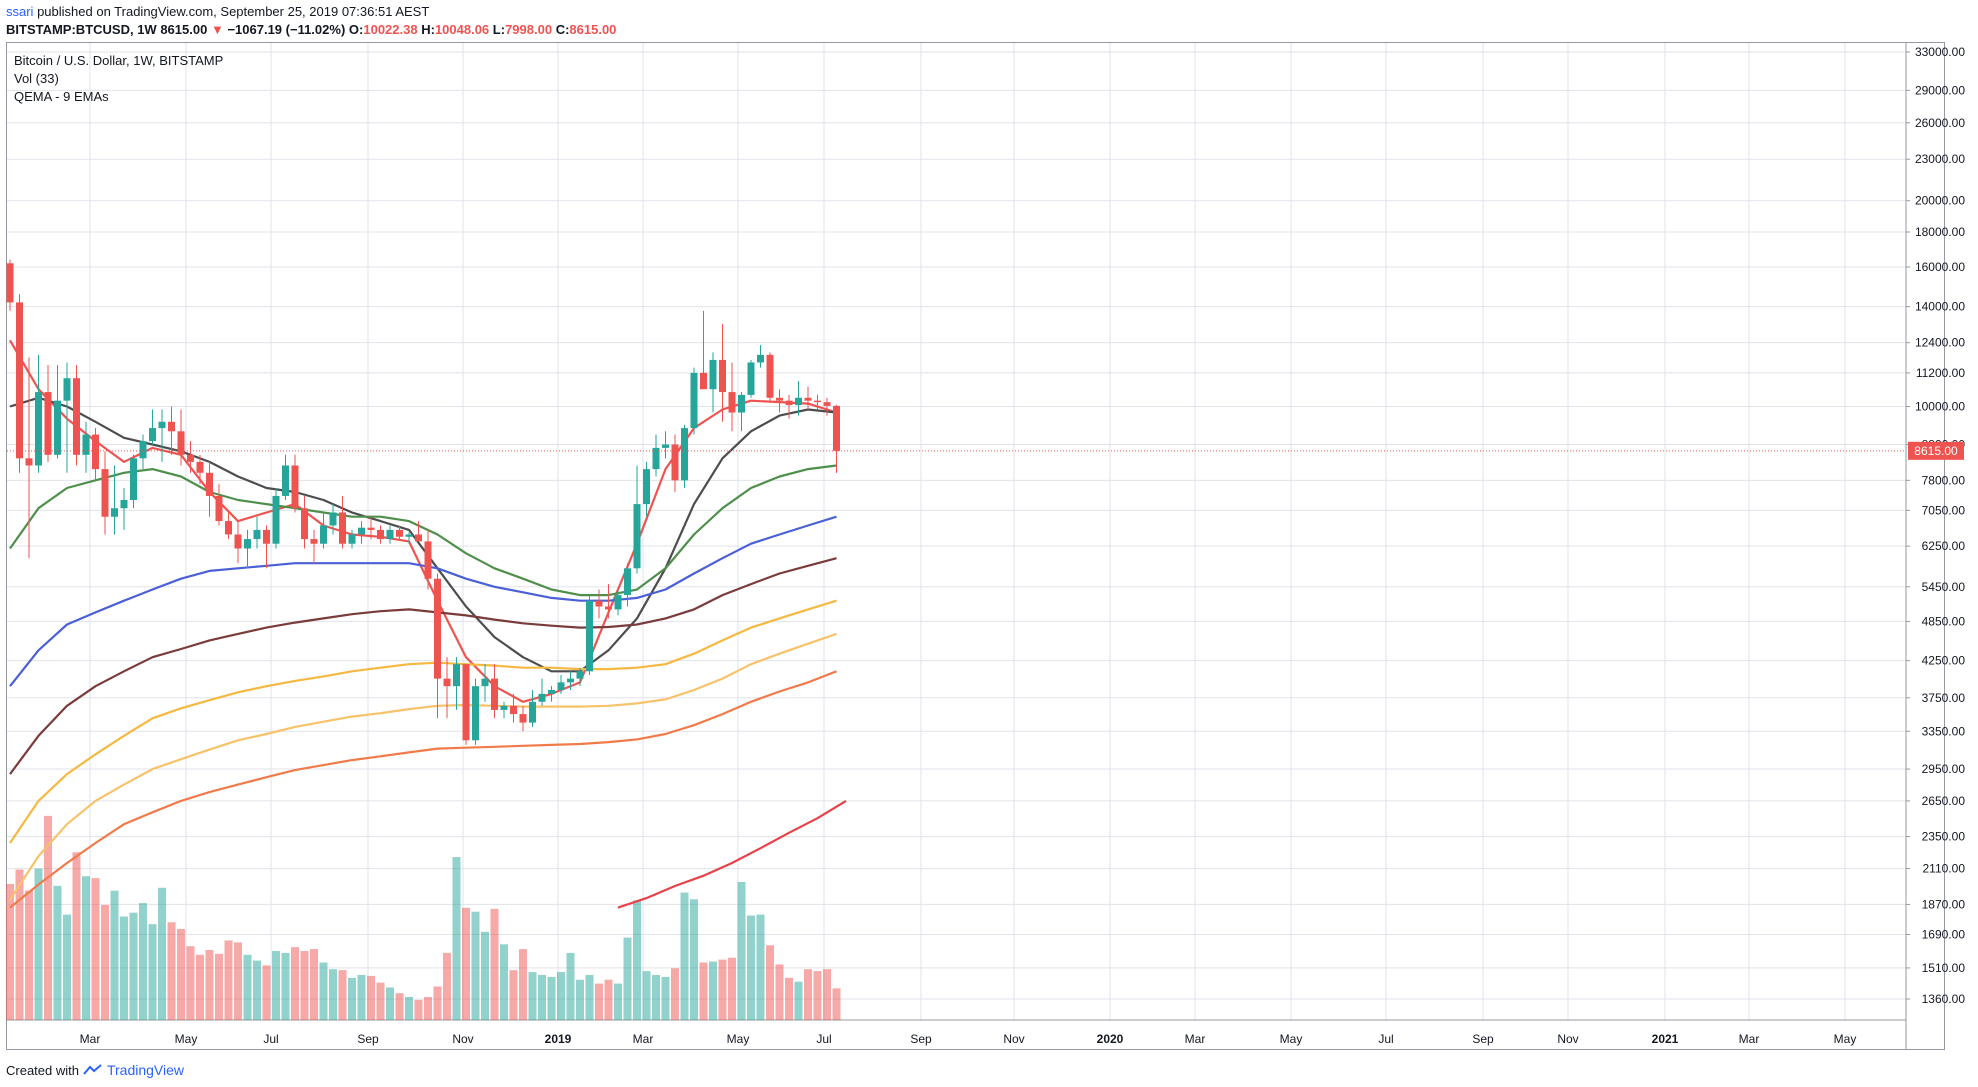 The height and width of the screenshot is (1087, 1978). Describe the element at coordinates (1940, 52) in the screenshot. I see `y-tick-label: 33000.00` at that location.